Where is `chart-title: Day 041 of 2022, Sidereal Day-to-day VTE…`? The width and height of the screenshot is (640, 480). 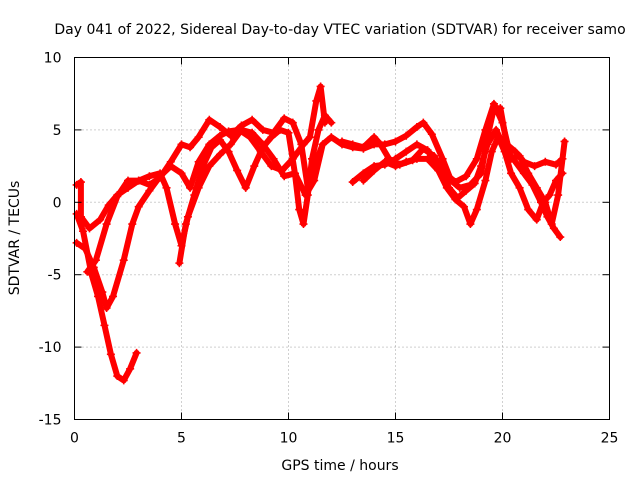 chart-title: Day 041 of 2022, Sidereal Day-to-day VTE… is located at coordinates (339, 30).